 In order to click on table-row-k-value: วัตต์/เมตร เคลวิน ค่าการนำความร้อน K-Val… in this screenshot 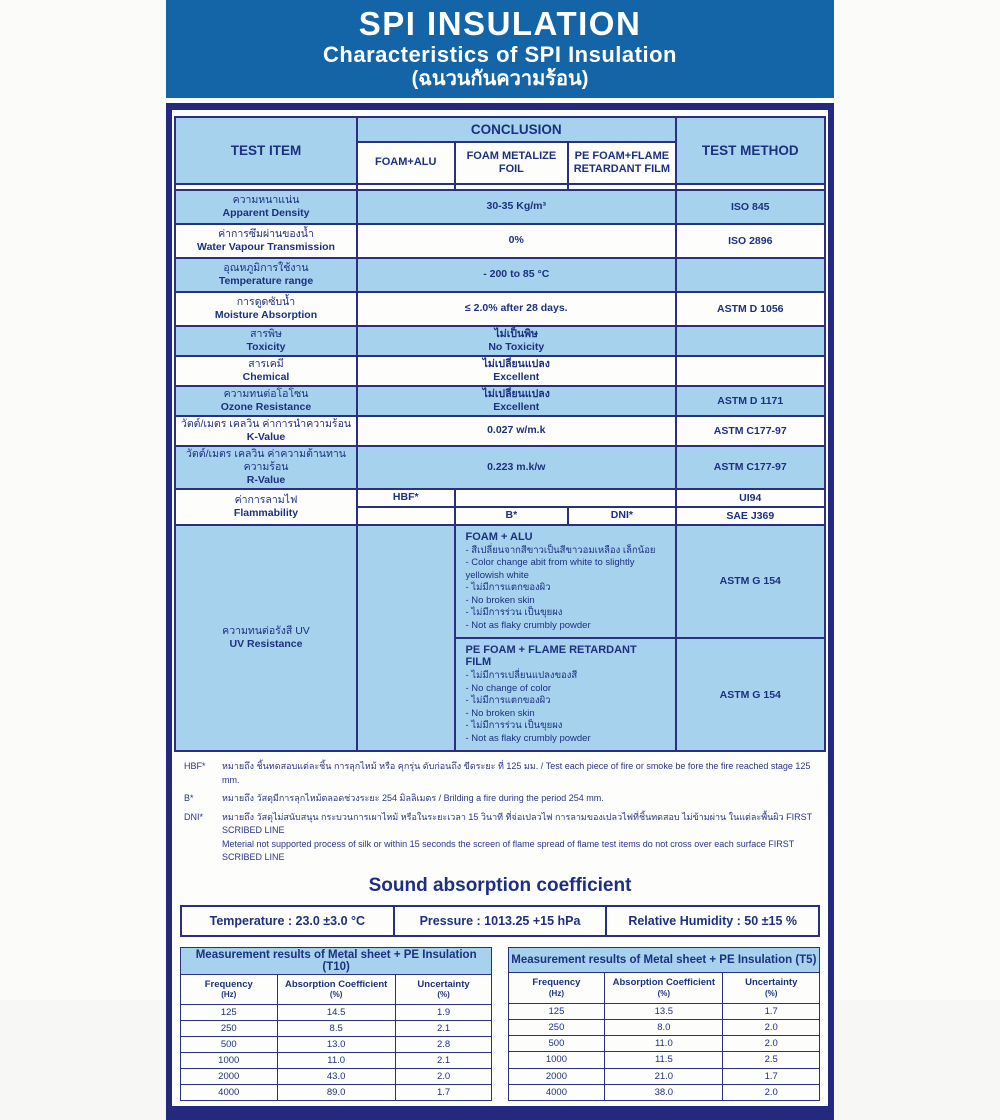, I will do `click(500, 431)`.